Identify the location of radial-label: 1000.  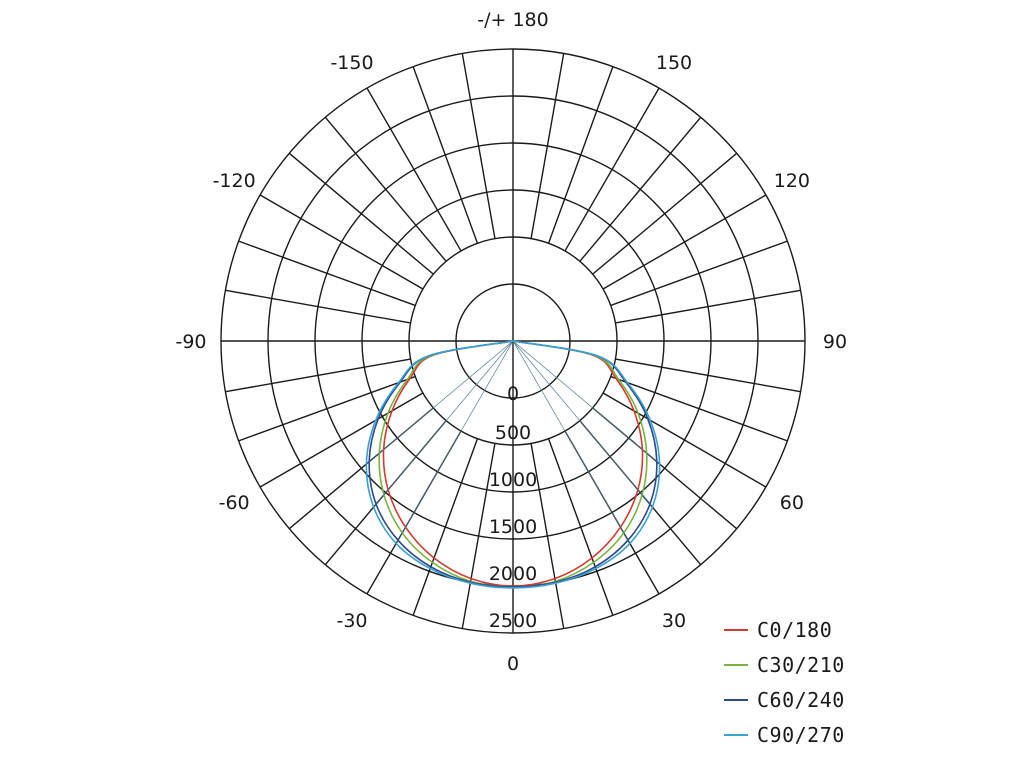
(513, 480).